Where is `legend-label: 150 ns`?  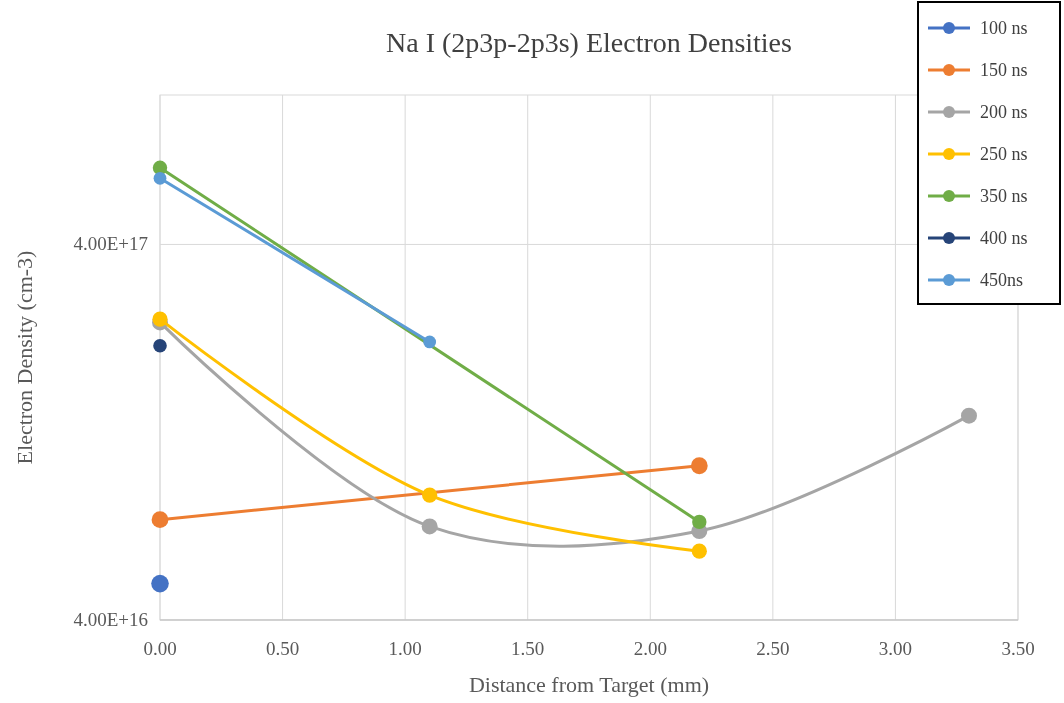
legend-label: 150 ns is located at coordinates (1004, 70).